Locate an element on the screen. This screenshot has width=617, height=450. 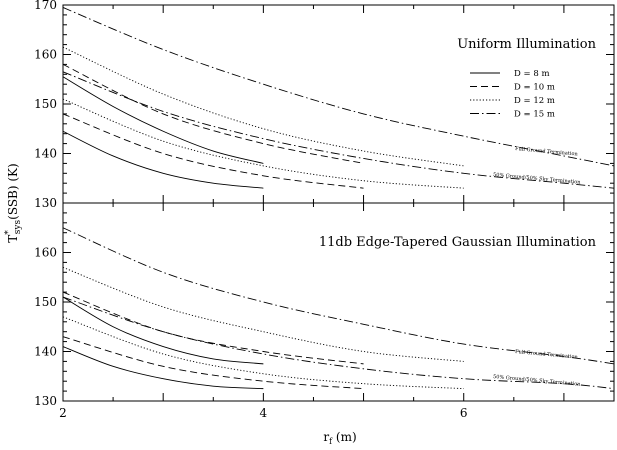
bottom-y-tick-label: 130 is located at coordinates (45, 401).